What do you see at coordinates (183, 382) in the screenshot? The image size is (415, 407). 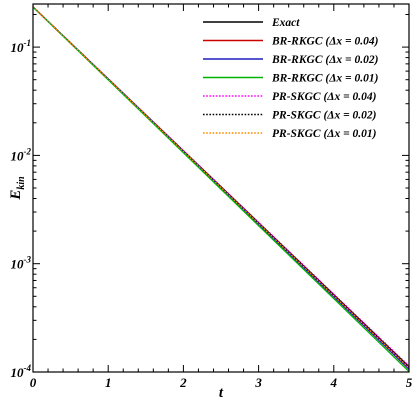 I see `x-tick-label-2: 2` at bounding box center [183, 382].